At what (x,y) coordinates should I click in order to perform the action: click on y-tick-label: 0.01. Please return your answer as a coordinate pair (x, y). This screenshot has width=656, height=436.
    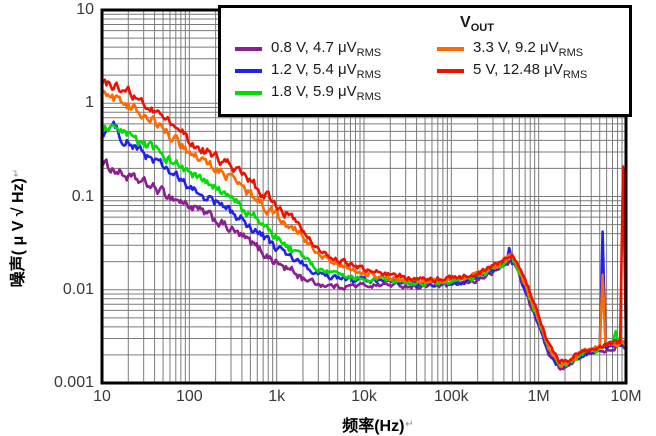
    Looking at the image, I should click on (78, 289).